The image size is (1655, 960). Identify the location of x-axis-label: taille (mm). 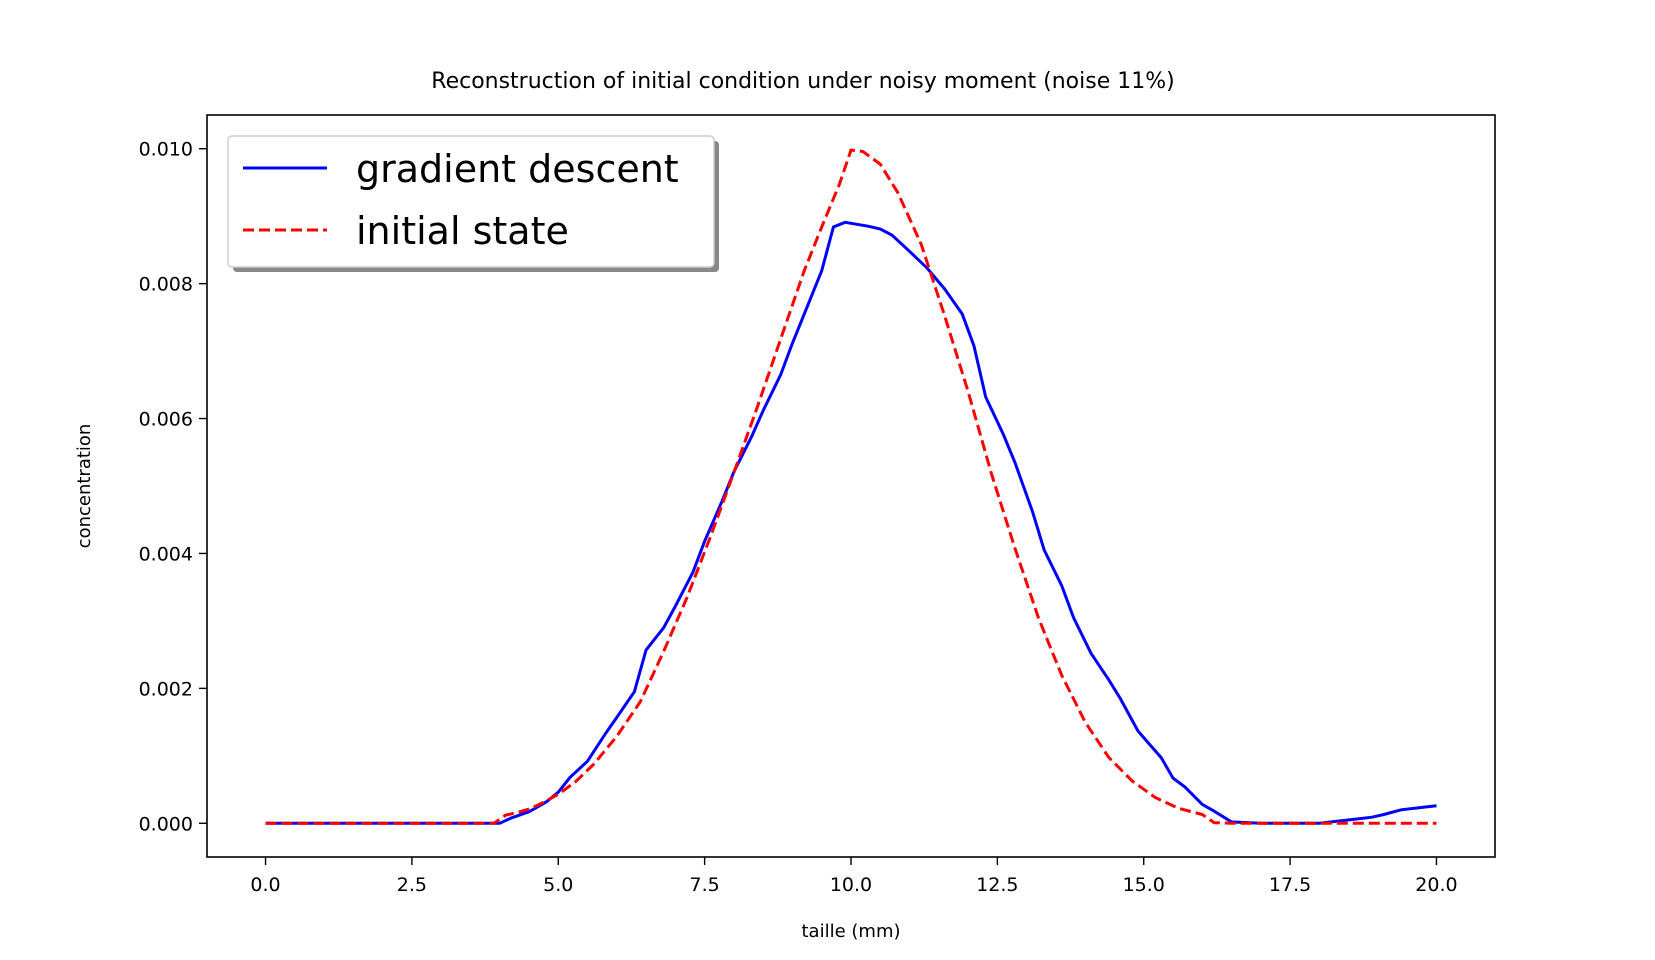
(851, 931).